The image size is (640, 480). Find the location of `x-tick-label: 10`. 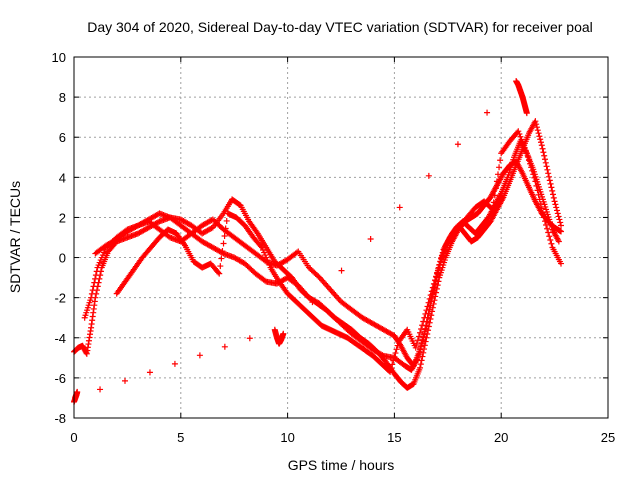

x-tick-label: 10 is located at coordinates (287, 437).